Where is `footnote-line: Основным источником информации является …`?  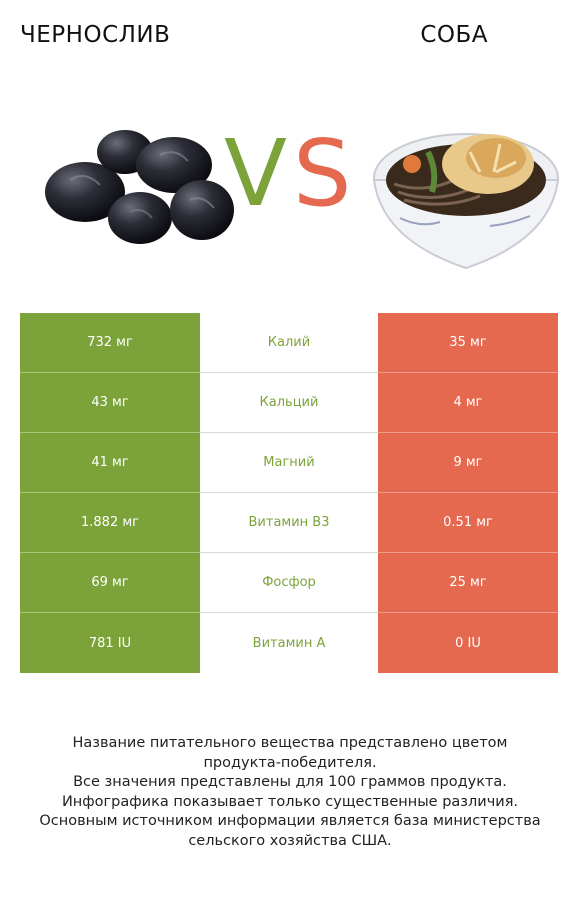 footnote-line: Основным источником информации является … is located at coordinates (290, 821).